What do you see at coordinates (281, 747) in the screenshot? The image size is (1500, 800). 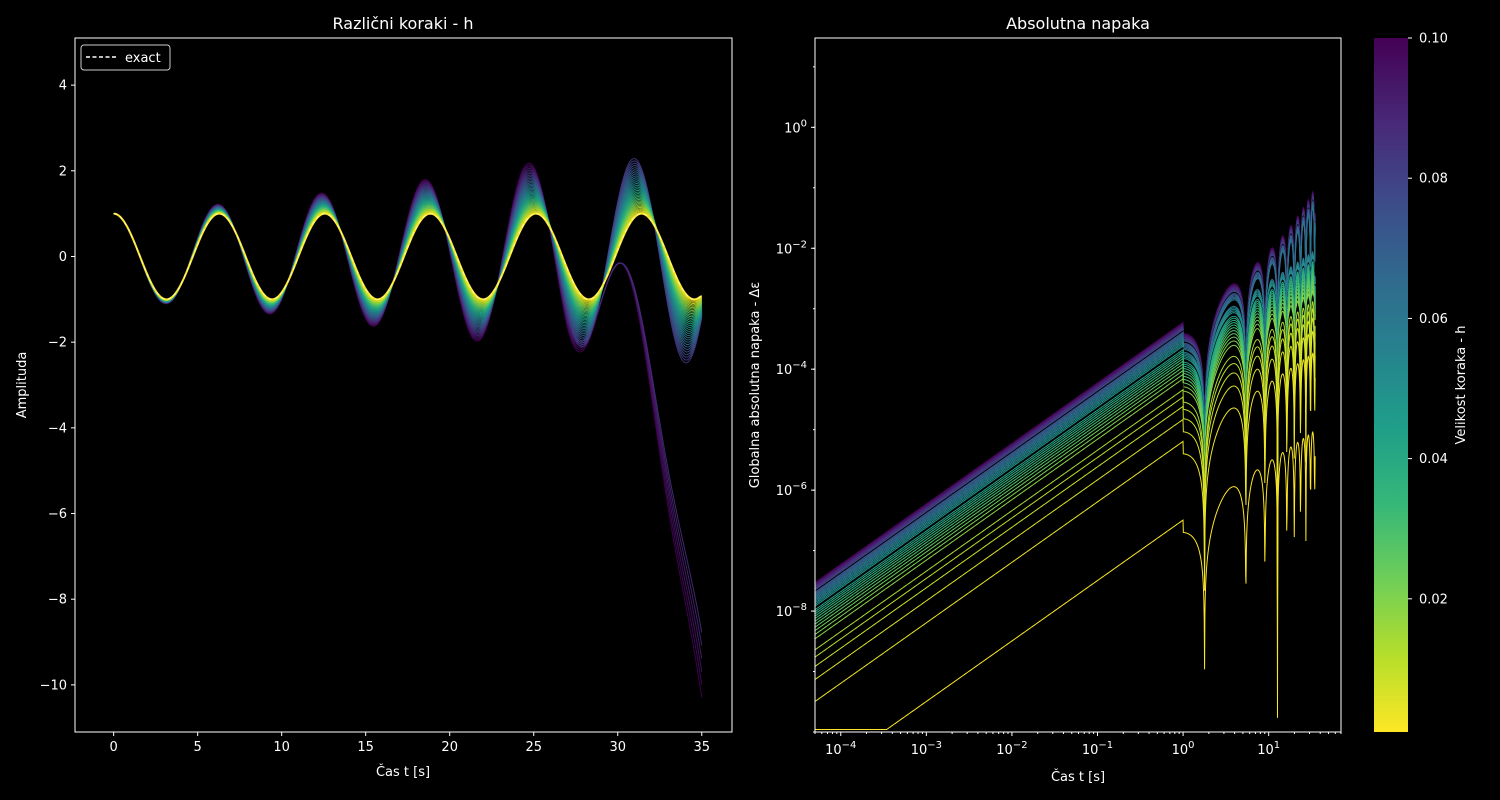 I see `left-xtick-label: 10` at bounding box center [281, 747].